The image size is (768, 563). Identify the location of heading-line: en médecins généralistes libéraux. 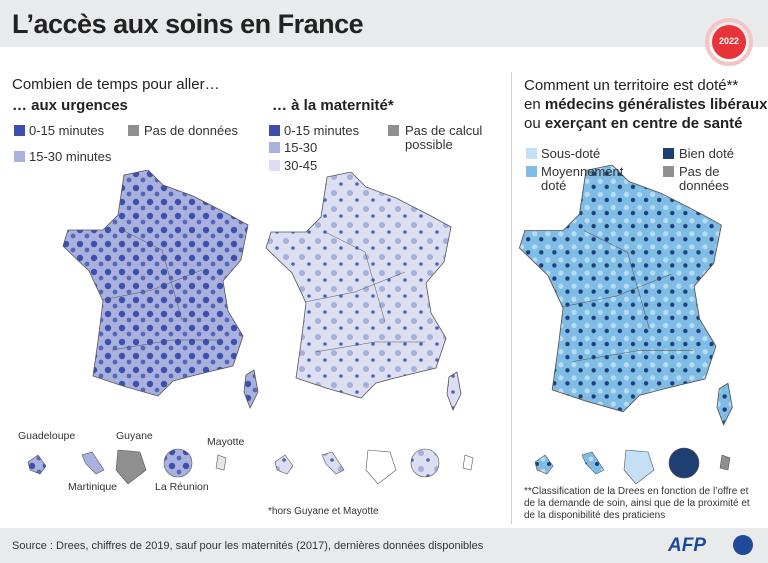
(645, 104).